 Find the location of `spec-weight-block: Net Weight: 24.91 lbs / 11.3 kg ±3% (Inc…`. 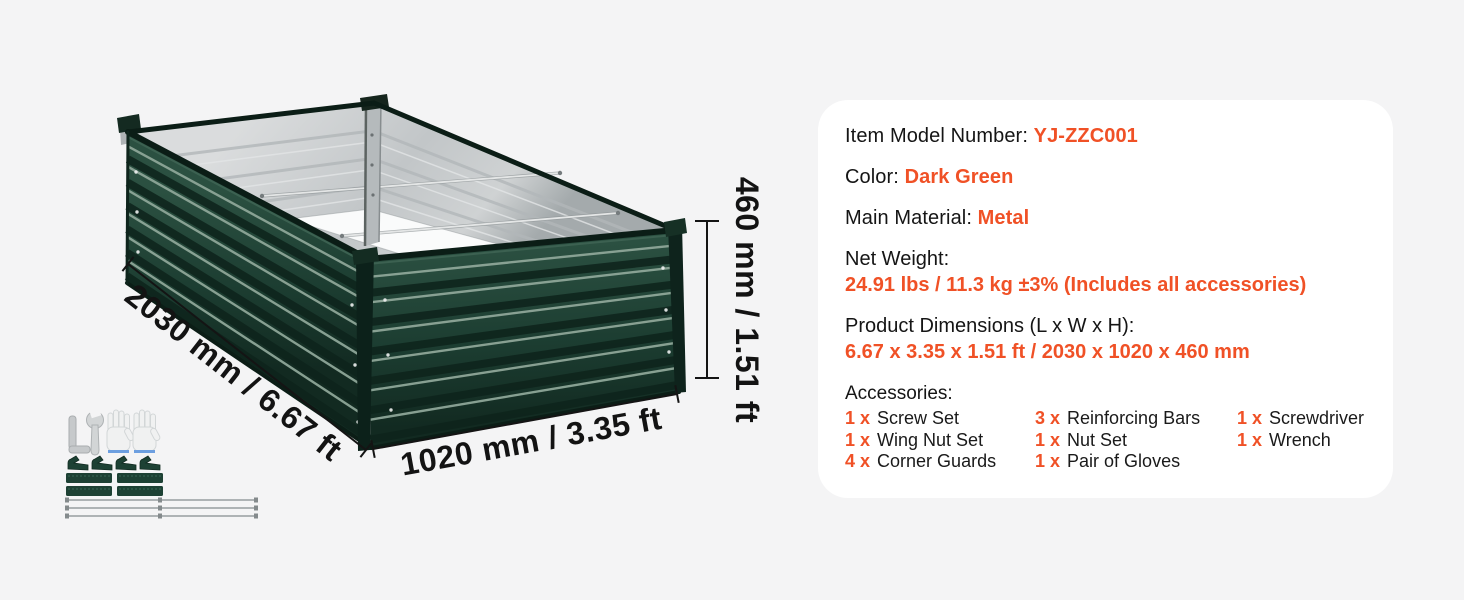

spec-weight-block: Net Weight: 24.91 lbs / 11.3 kg ±3% (Inc… is located at coordinates (1105, 272).